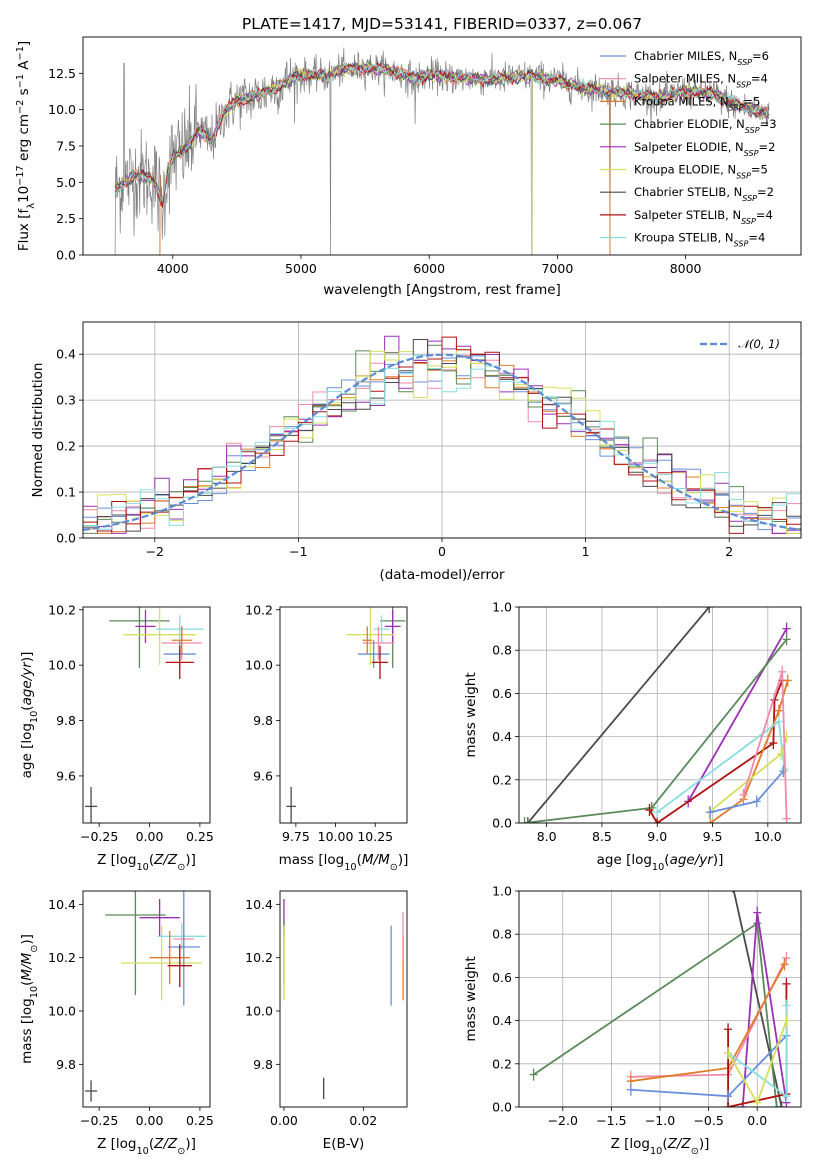  What do you see at coordinates (34, 949) in the screenshot?
I see `y-axis-label-part: ⊙` at bounding box center [34, 949].